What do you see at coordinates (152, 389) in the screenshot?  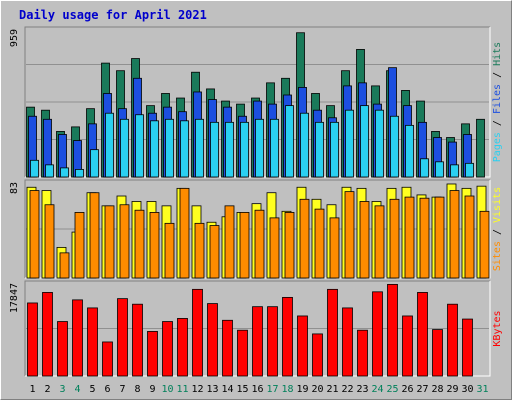 I see `x-tick-label: 9` at bounding box center [152, 389].